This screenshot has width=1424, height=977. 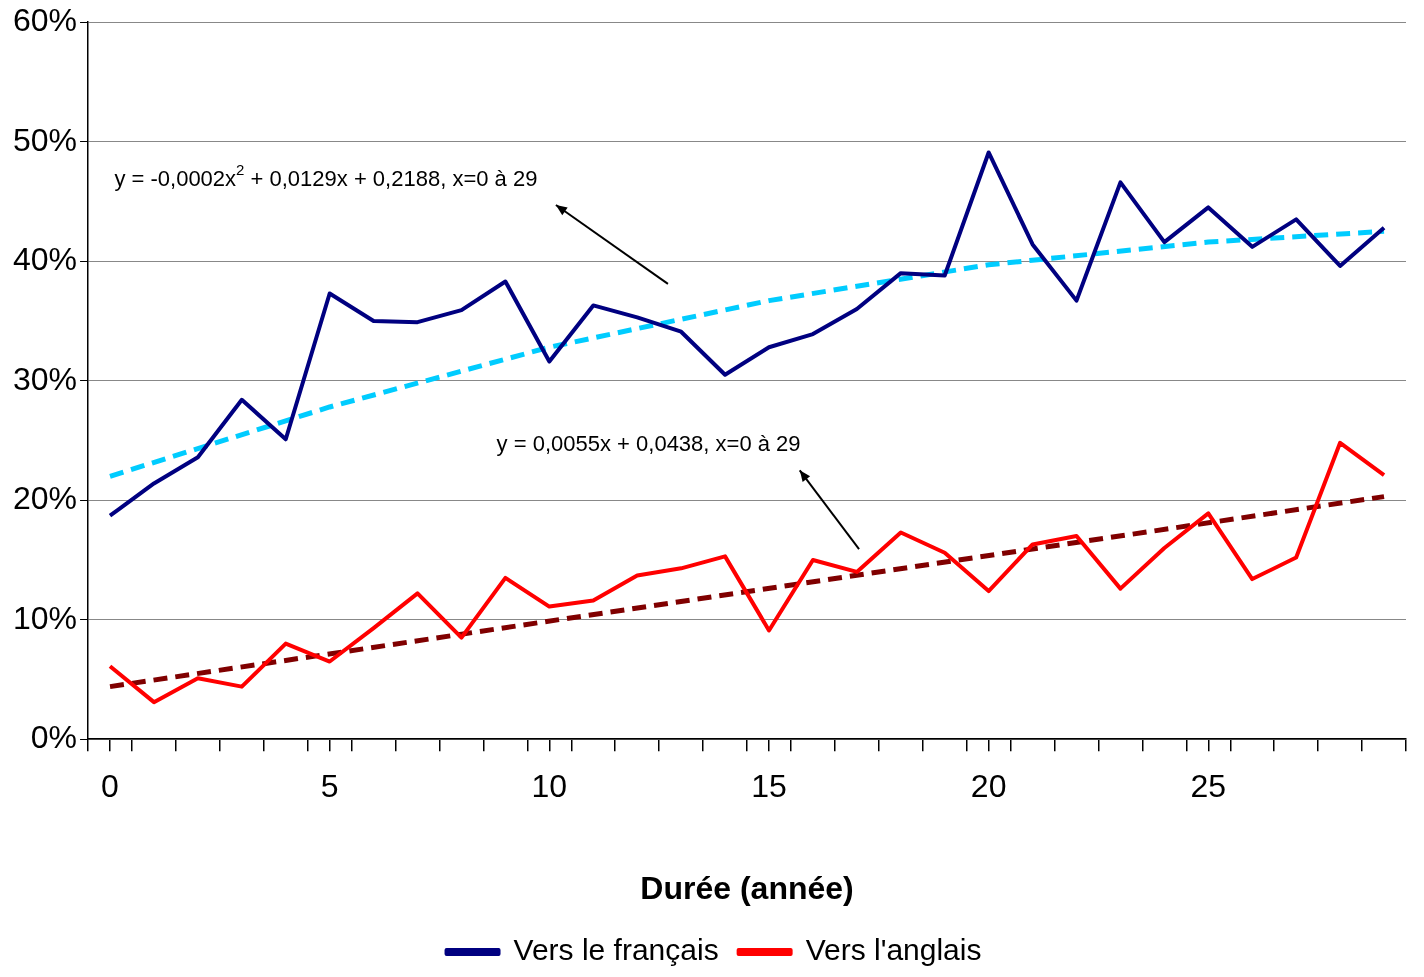 I want to click on x-tick-label: 0, so click(x=110, y=786).